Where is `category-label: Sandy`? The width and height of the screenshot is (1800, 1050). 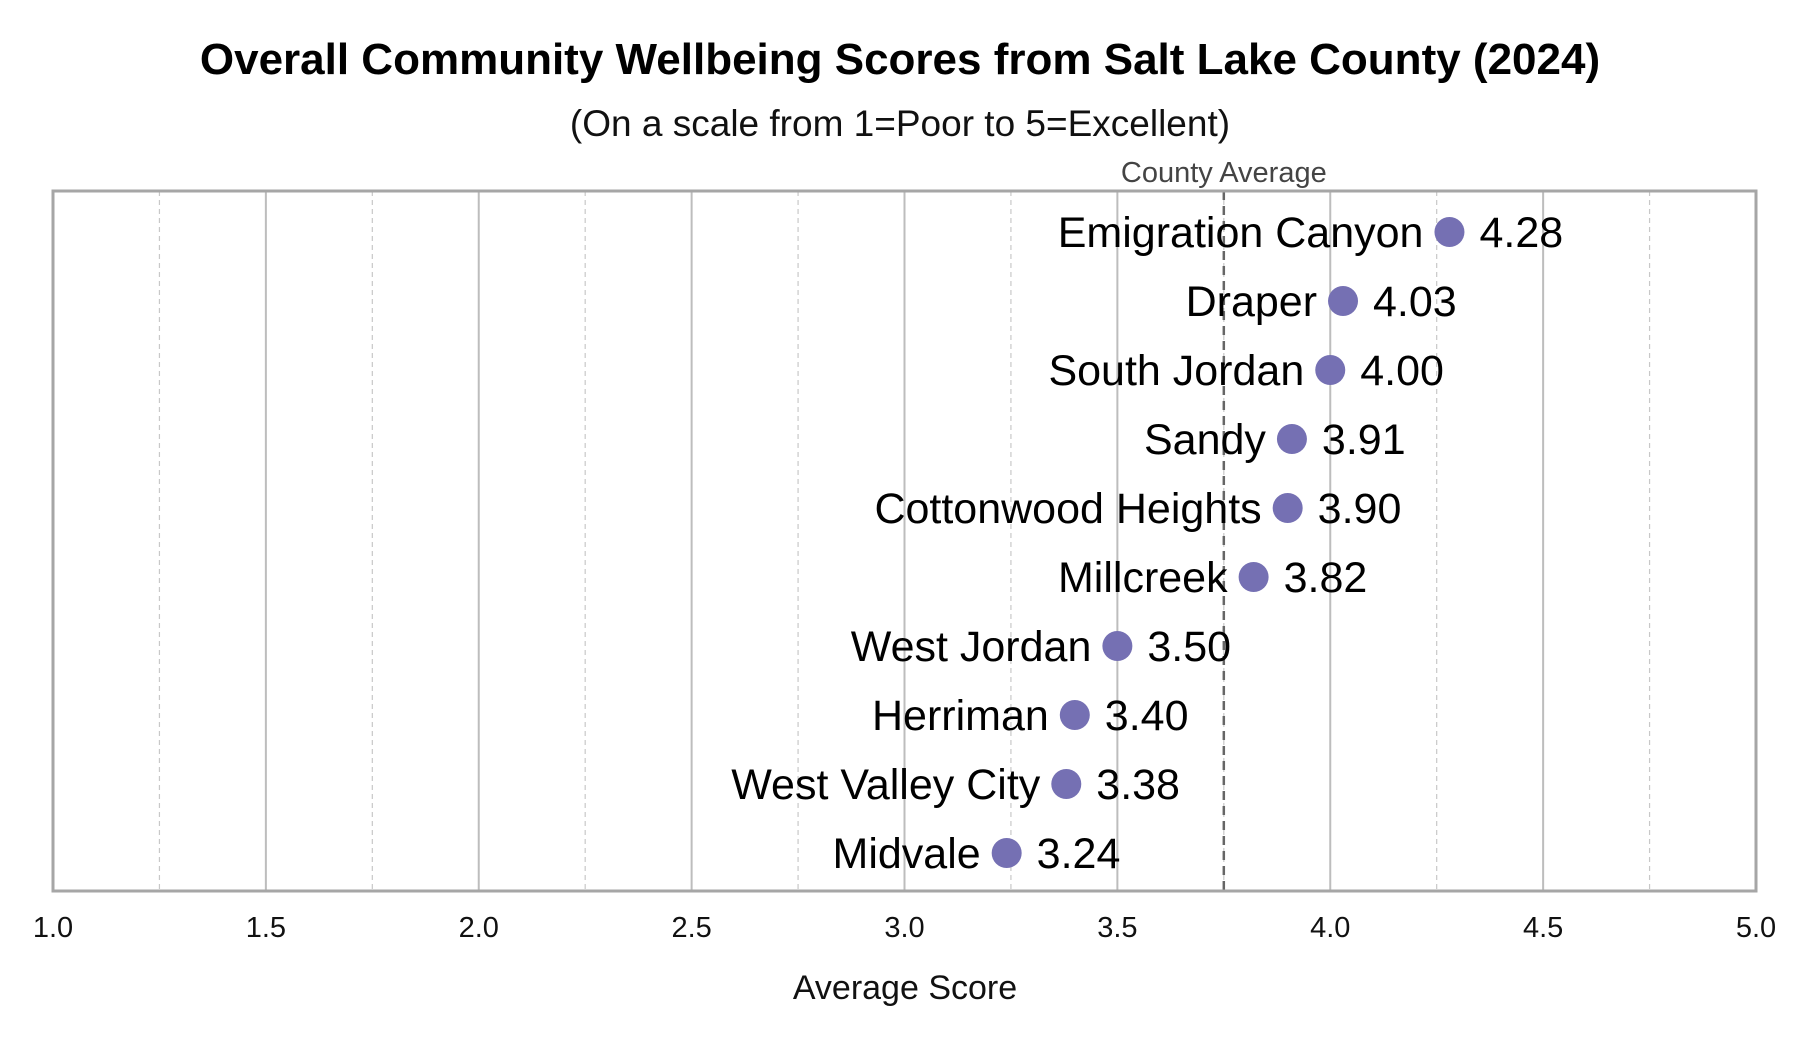 category-label: Sandy is located at coordinates (1205, 440).